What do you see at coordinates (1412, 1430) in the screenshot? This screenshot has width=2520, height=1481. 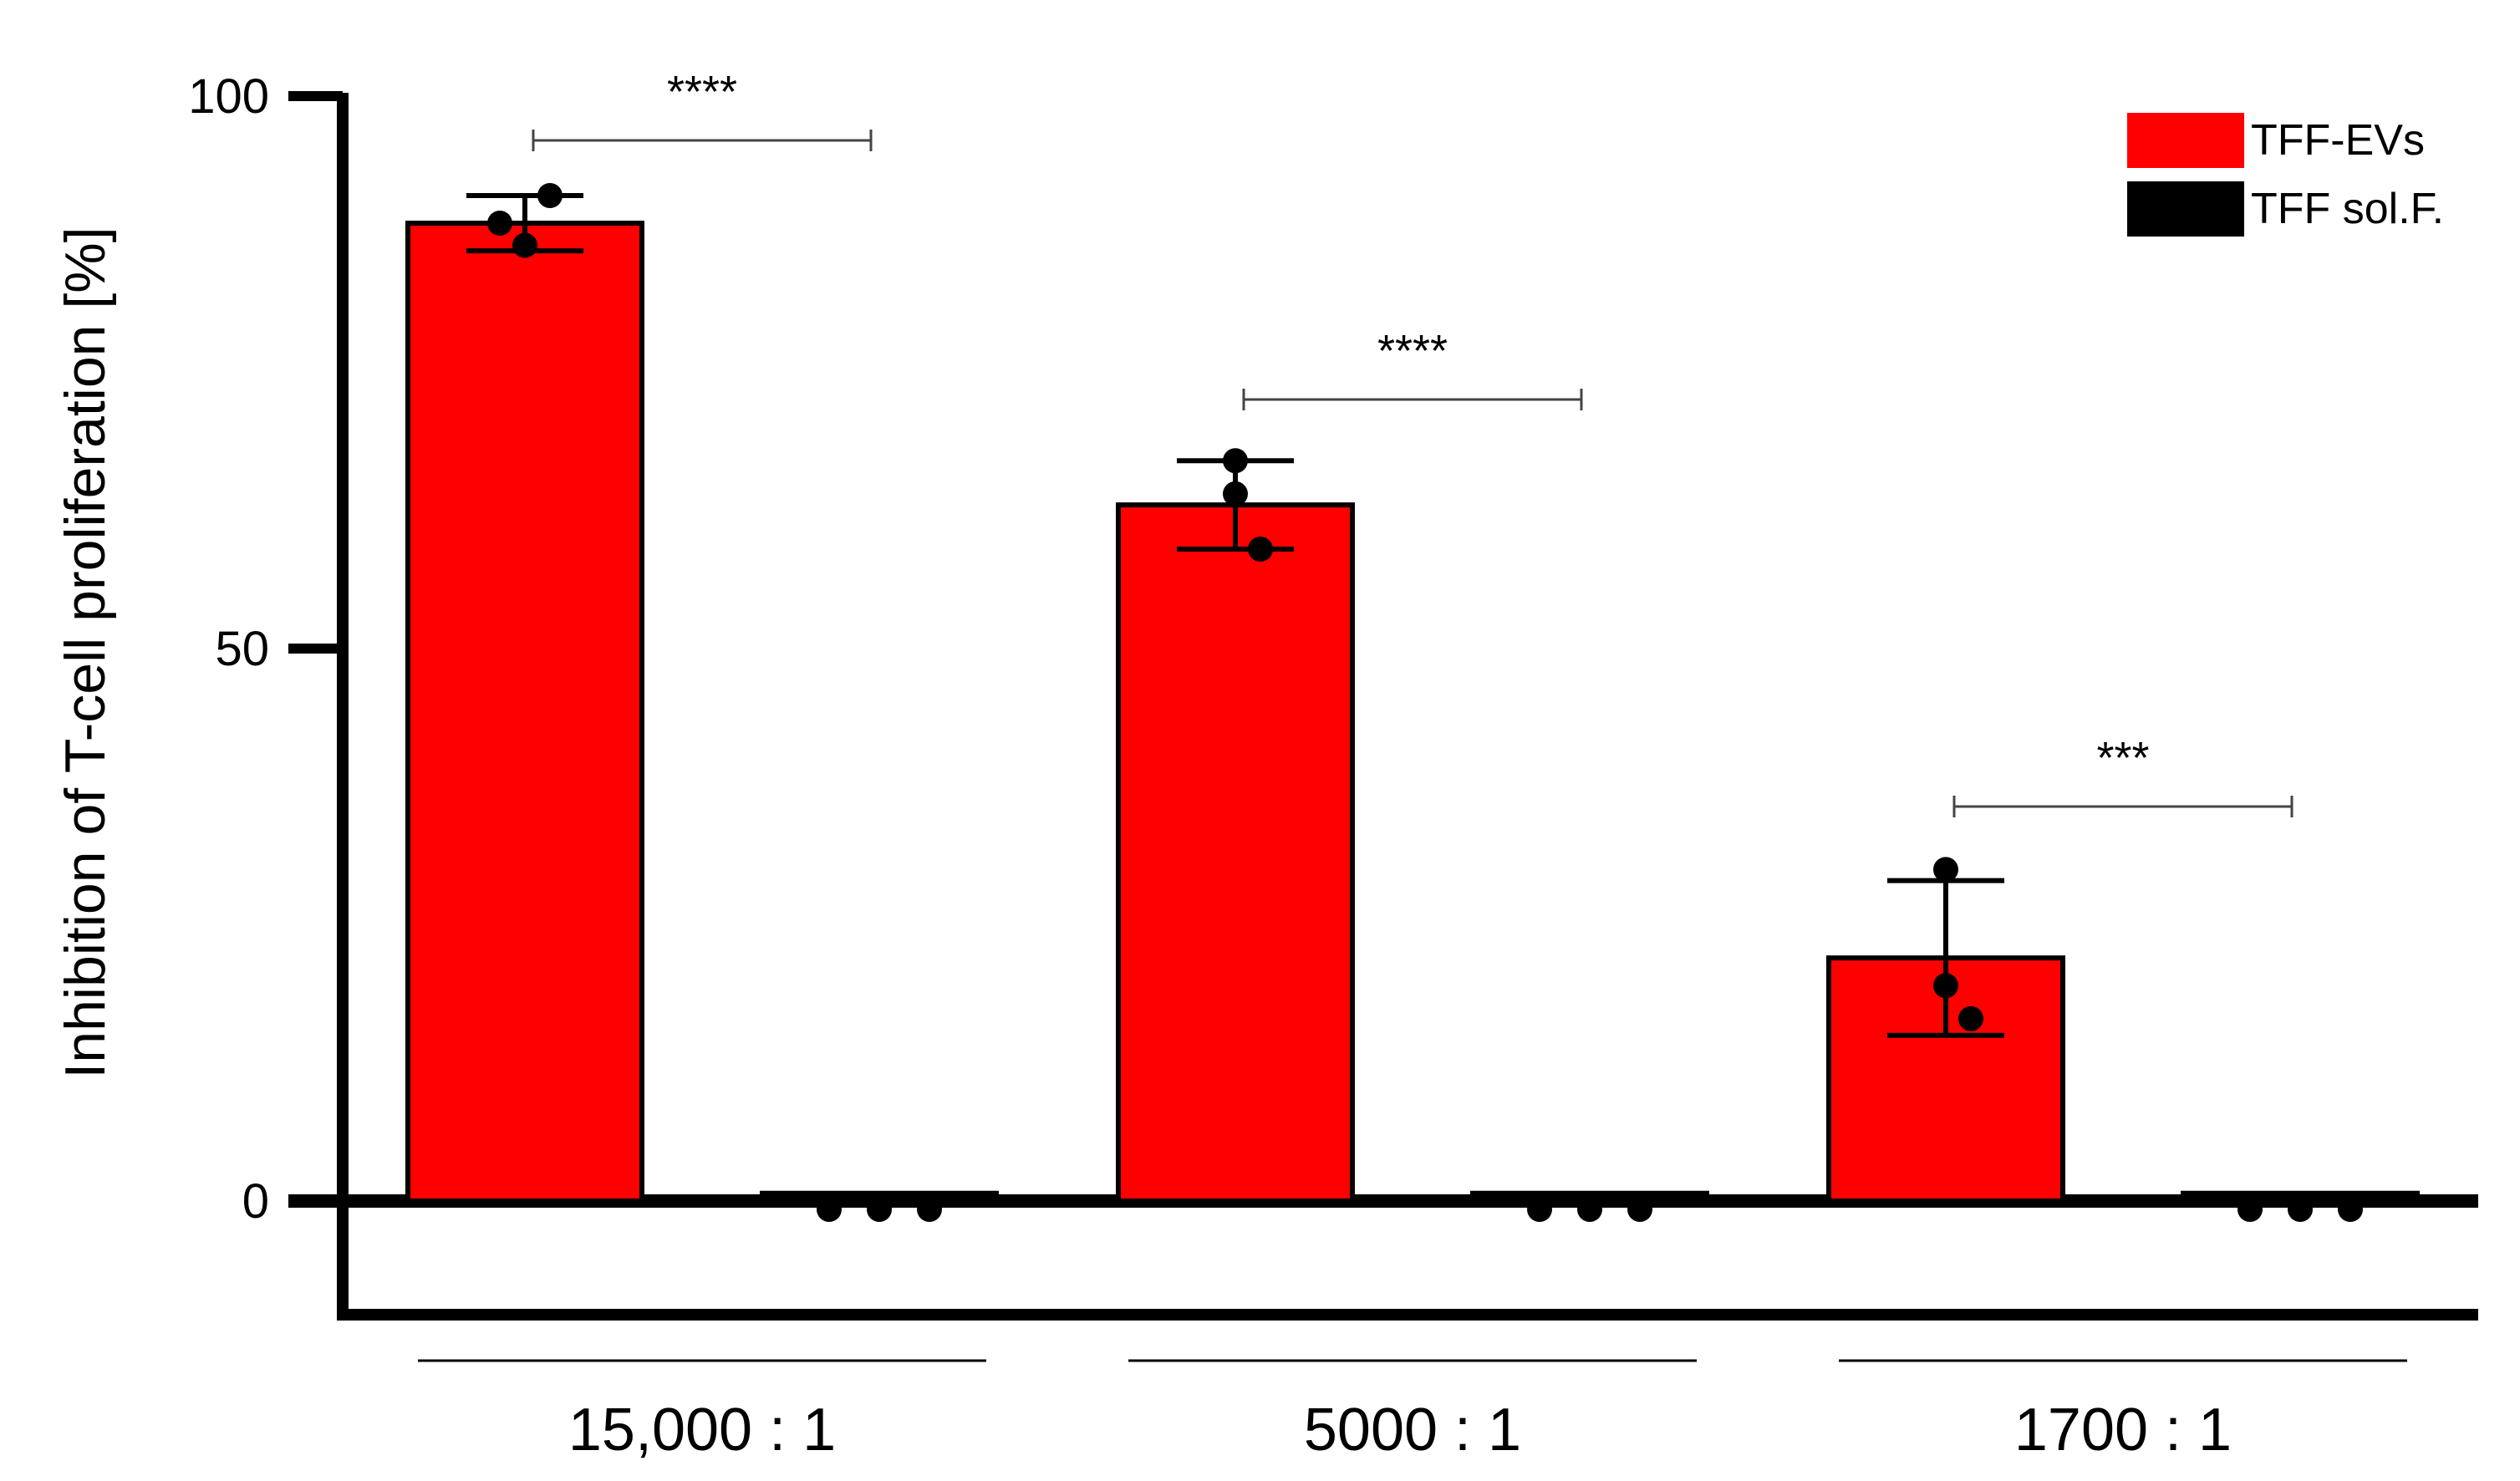 I see `category-label: 5000 : 1` at bounding box center [1412, 1430].